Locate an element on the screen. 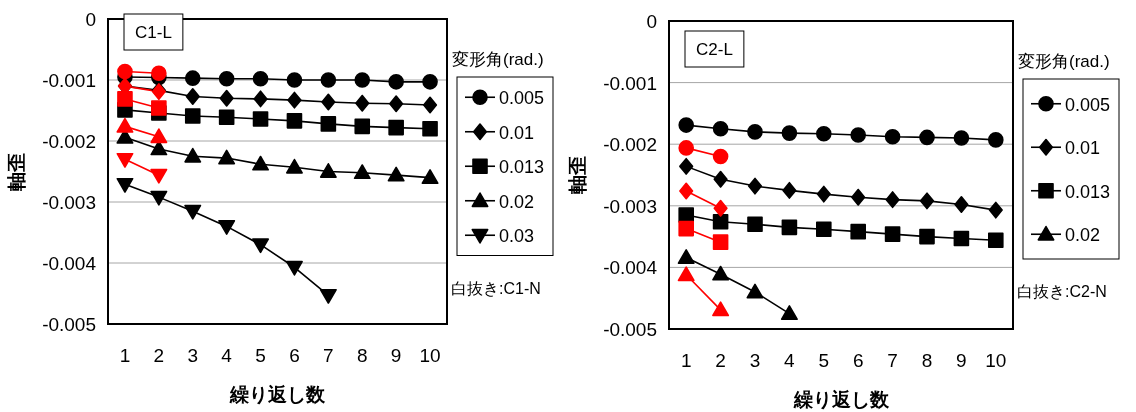 This screenshot has width=1136, height=412. y-axis-title: 軸歪 is located at coordinates (577, 175).